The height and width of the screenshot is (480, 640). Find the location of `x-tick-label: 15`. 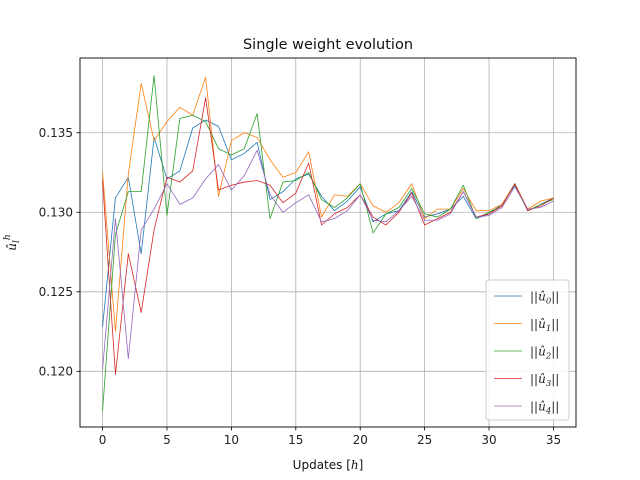

x-tick-label: 15 is located at coordinates (295, 440).